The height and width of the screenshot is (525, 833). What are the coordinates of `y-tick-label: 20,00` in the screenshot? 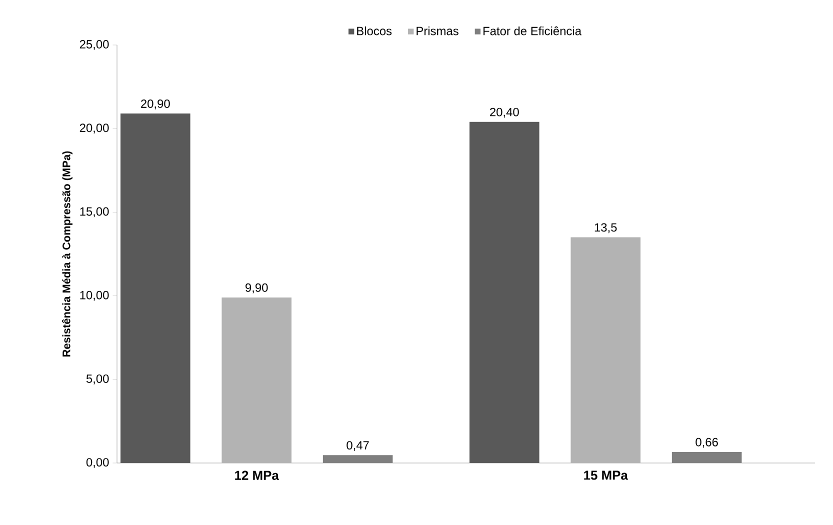 It's located at (94, 129).